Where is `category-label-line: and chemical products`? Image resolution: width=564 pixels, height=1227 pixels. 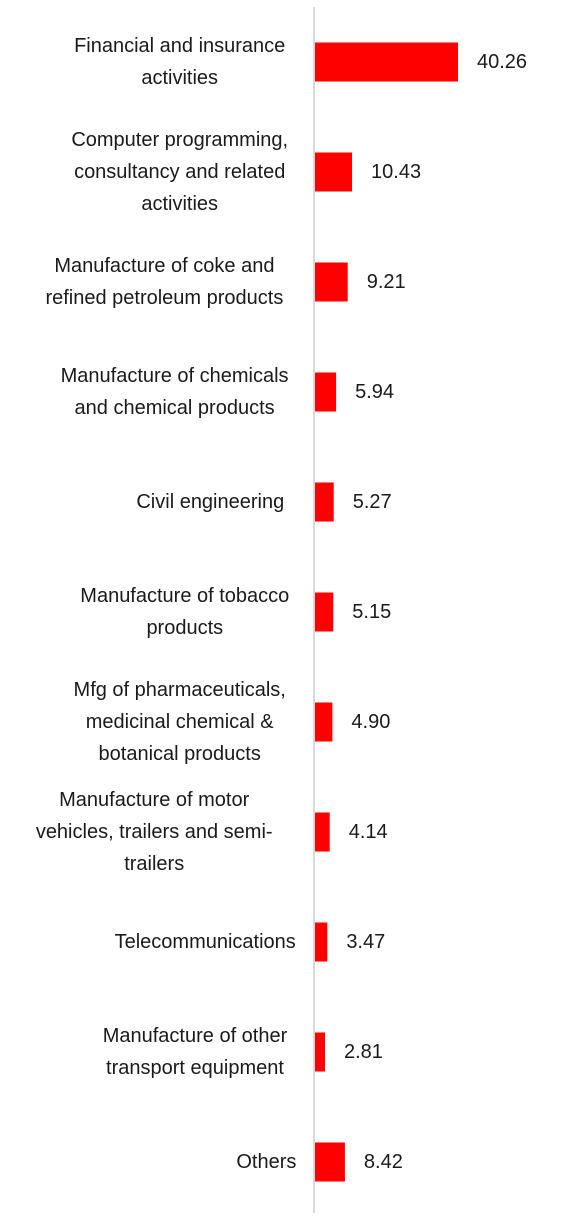
category-label-line: and chemical products is located at coordinates (175, 408).